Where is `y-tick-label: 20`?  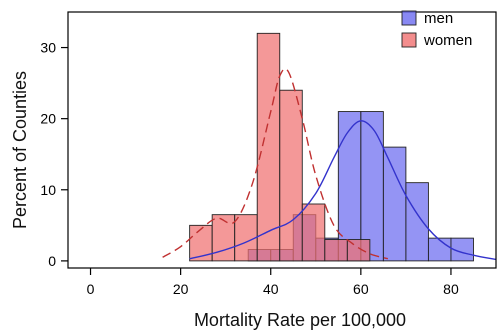 y-tick-label: 20 is located at coordinates (48, 119).